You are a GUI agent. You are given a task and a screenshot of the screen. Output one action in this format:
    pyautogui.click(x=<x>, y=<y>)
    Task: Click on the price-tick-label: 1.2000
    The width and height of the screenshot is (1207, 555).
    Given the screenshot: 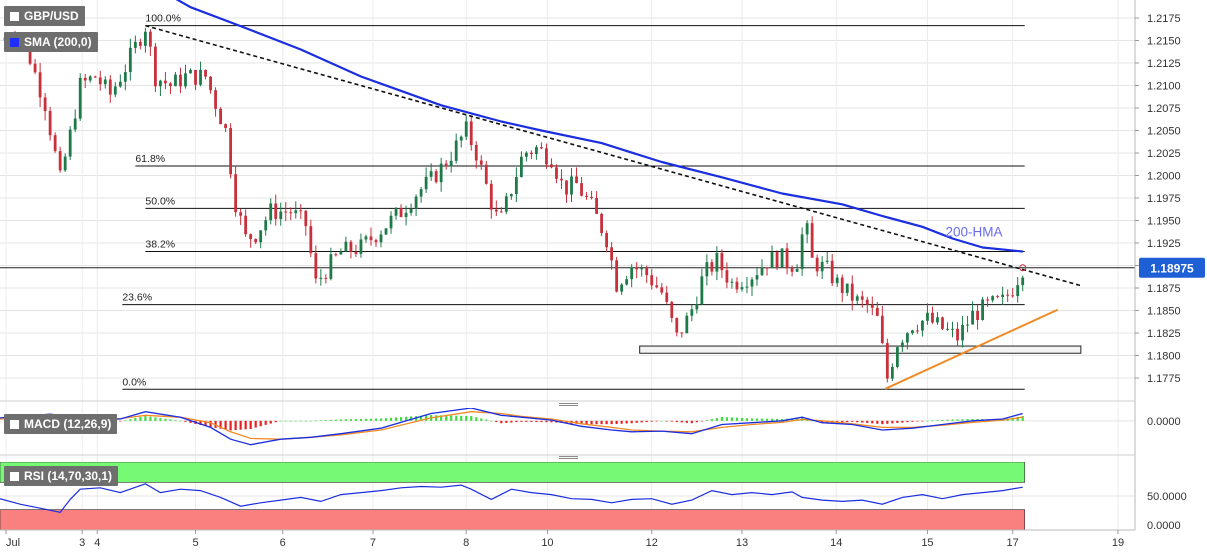 What is the action you would take?
    pyautogui.click(x=1164, y=177)
    